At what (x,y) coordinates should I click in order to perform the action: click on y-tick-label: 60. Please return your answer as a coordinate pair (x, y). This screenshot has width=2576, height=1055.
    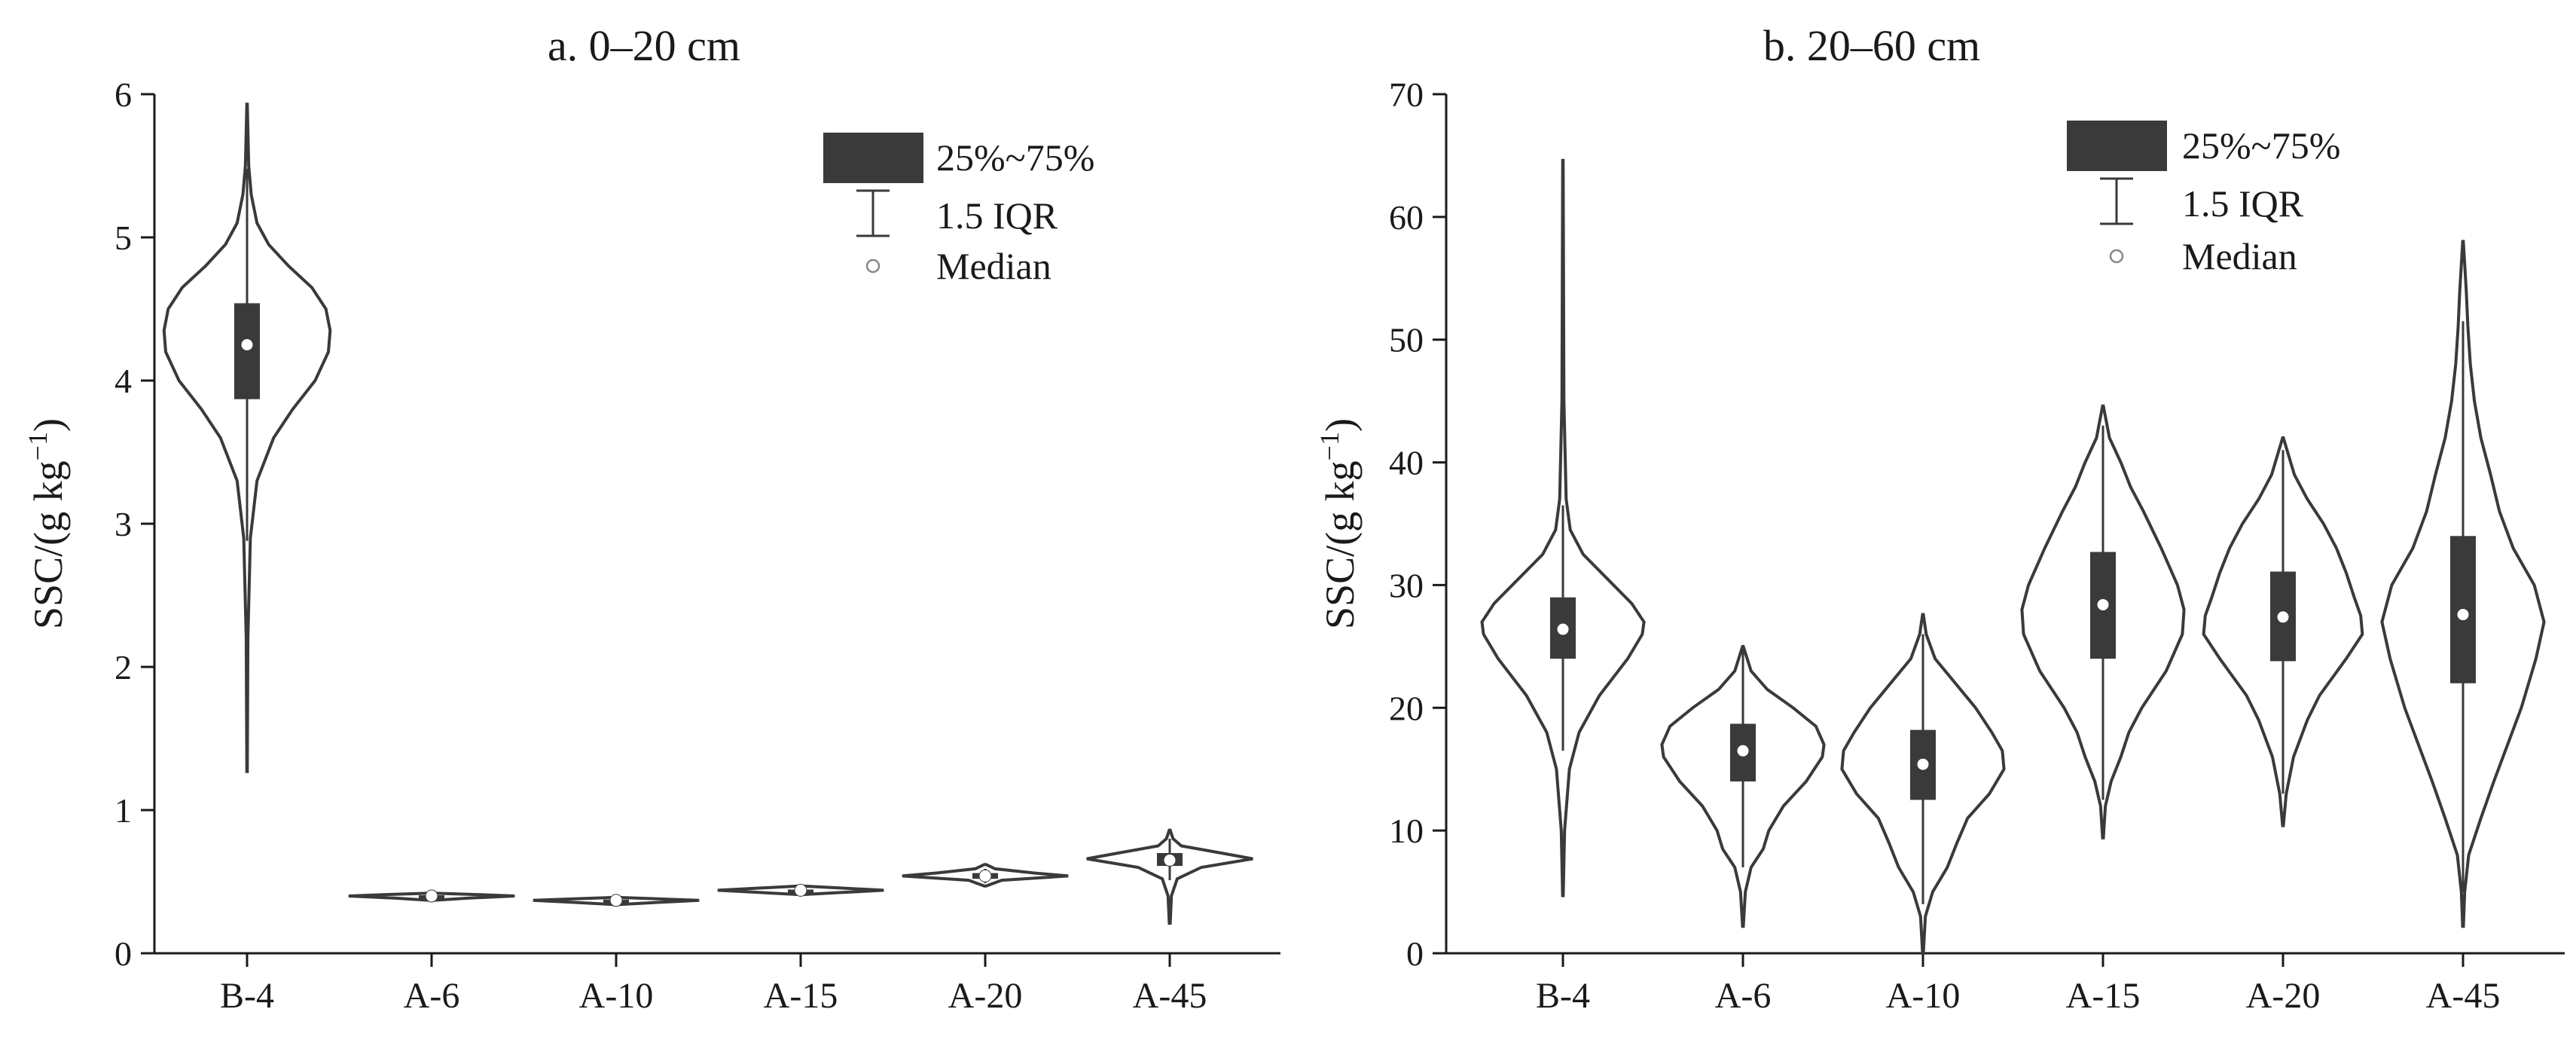
    Looking at the image, I should click on (1407, 217).